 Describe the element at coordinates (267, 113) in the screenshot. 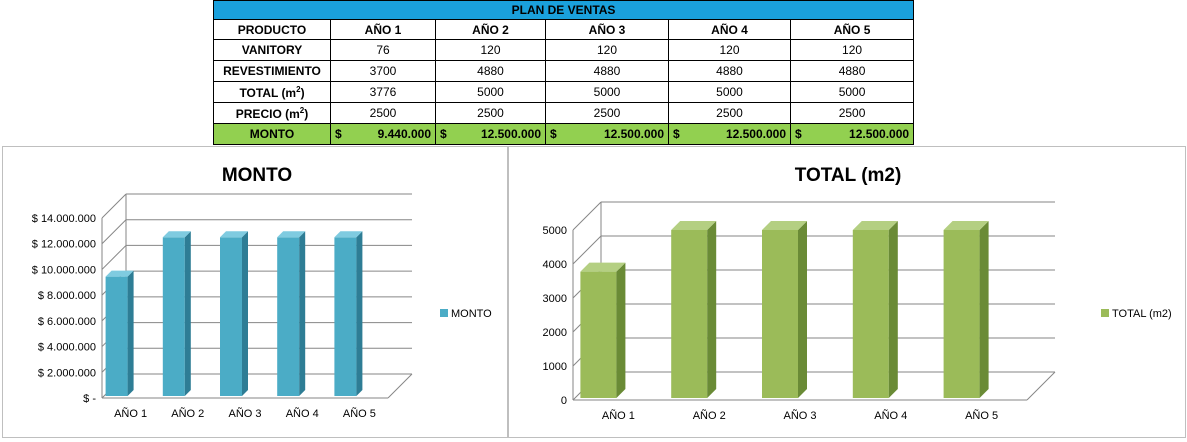

I see `row-label-text: PRECIO (m` at that location.